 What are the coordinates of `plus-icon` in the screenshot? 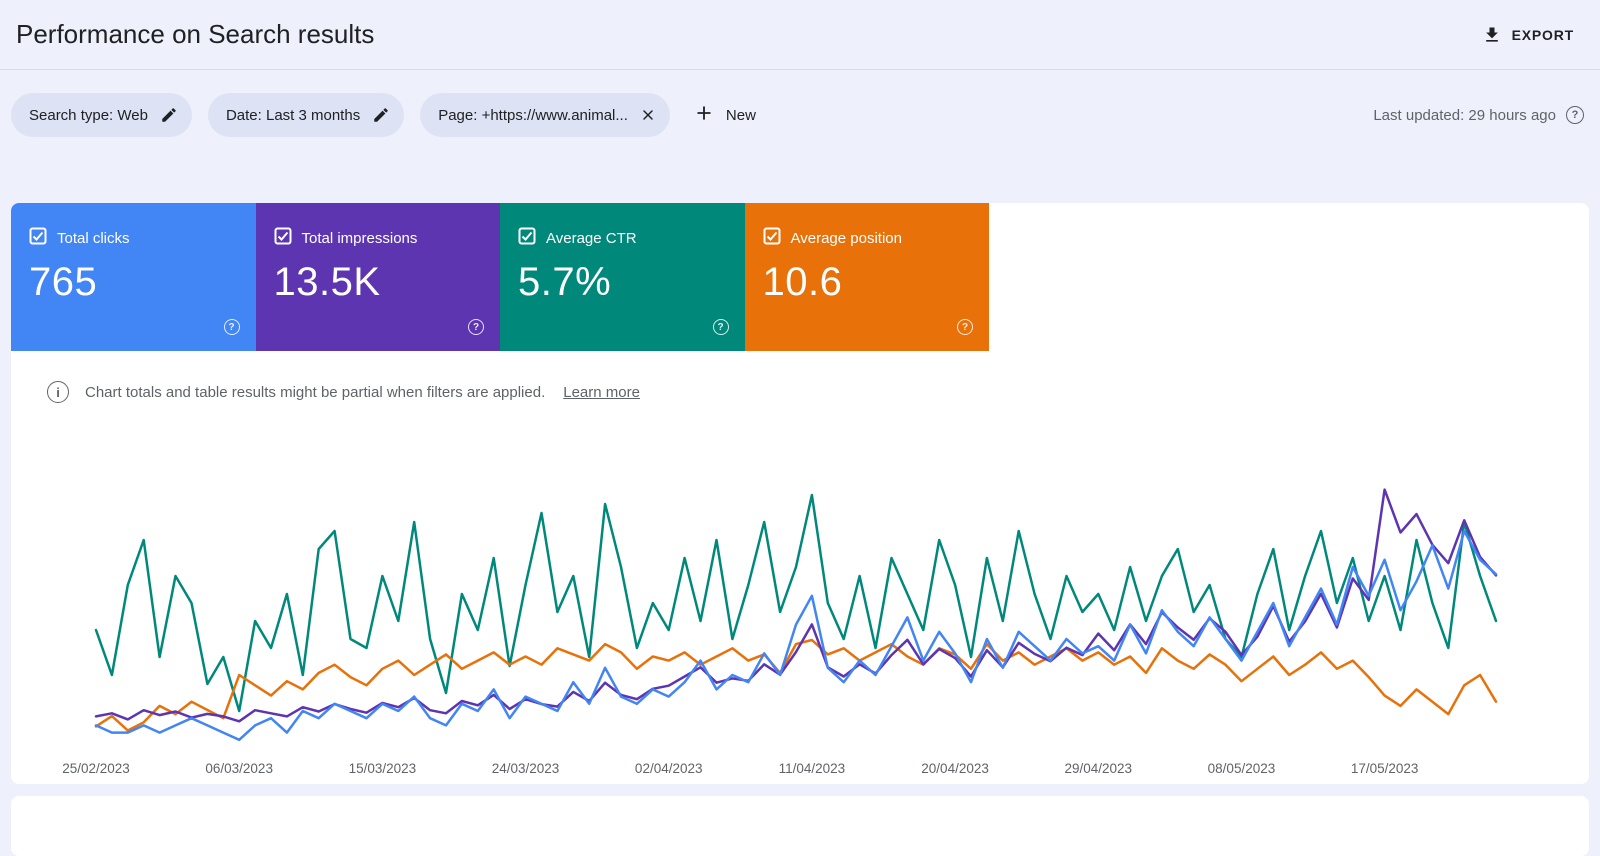 It's located at (704, 115).